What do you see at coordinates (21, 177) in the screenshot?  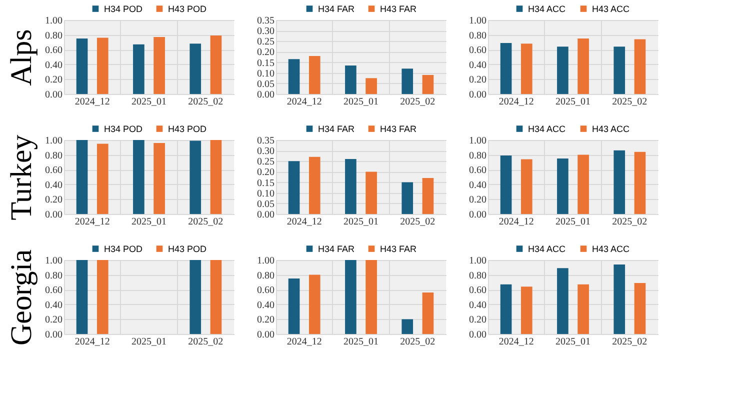 I see `y-axis-title: Turkey` at bounding box center [21, 177].